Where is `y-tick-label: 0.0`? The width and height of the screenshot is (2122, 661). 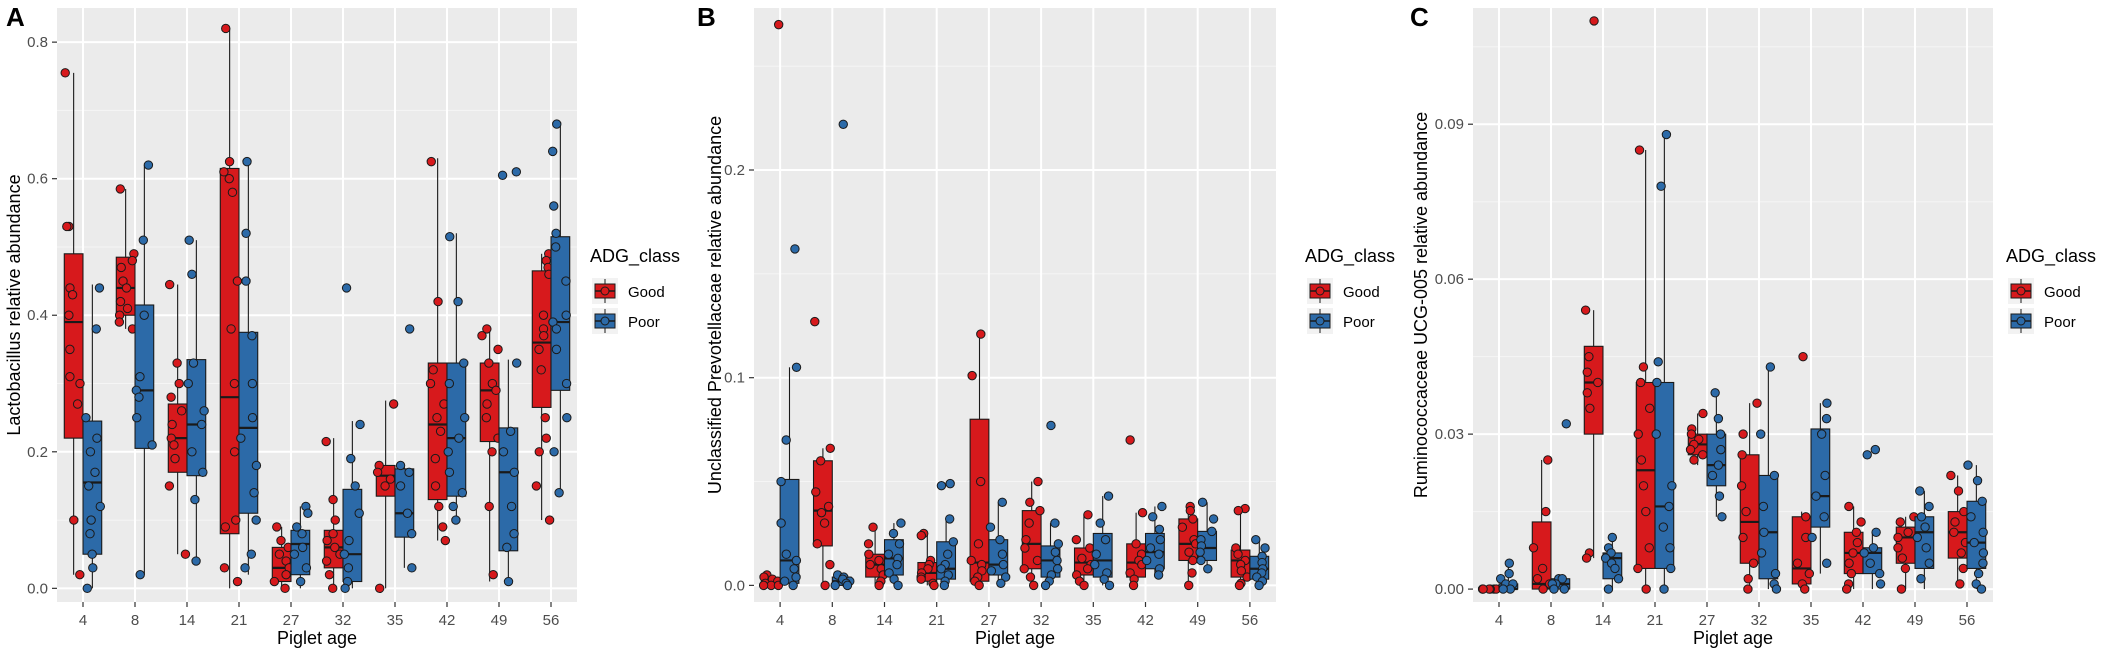
y-tick-label: 0.0 is located at coordinates (37, 588).